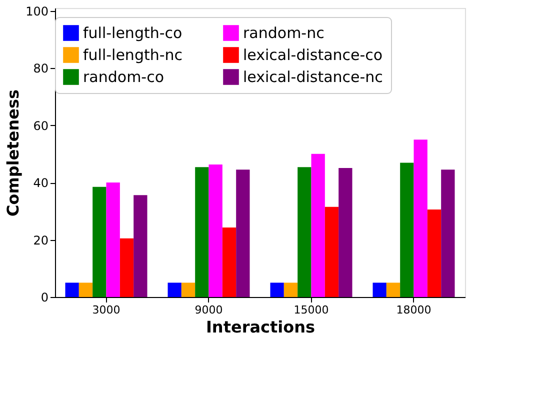 This screenshot has height=407, width=542. I want to click on x-tick-label: 15000, so click(311, 310).